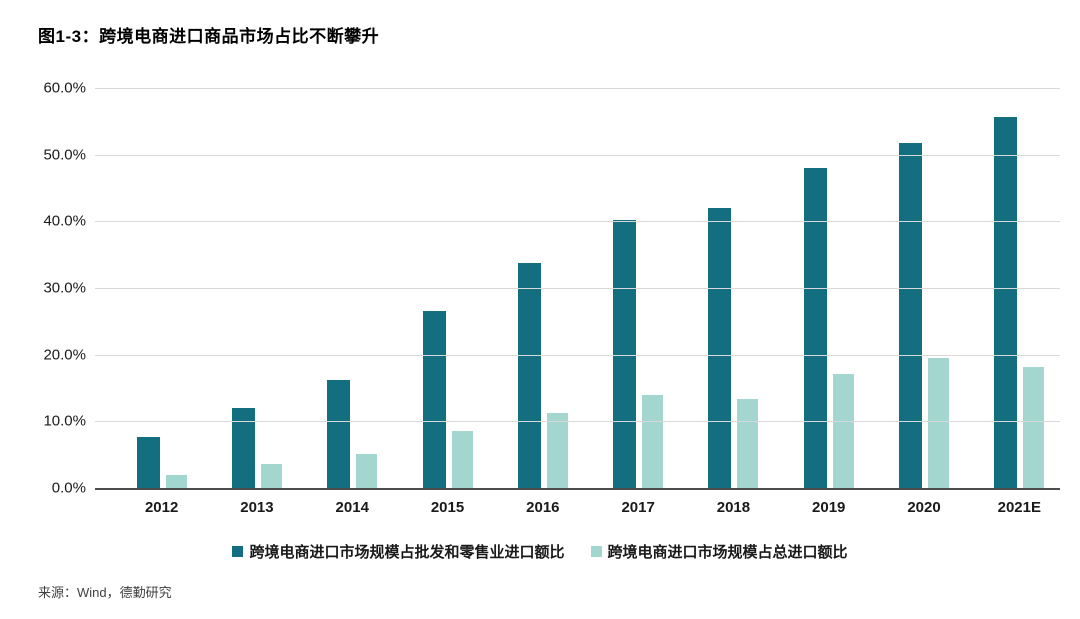 This screenshot has height=619, width=1080. What do you see at coordinates (1019, 507) in the screenshot?
I see `x-tick-label: 2021E` at bounding box center [1019, 507].